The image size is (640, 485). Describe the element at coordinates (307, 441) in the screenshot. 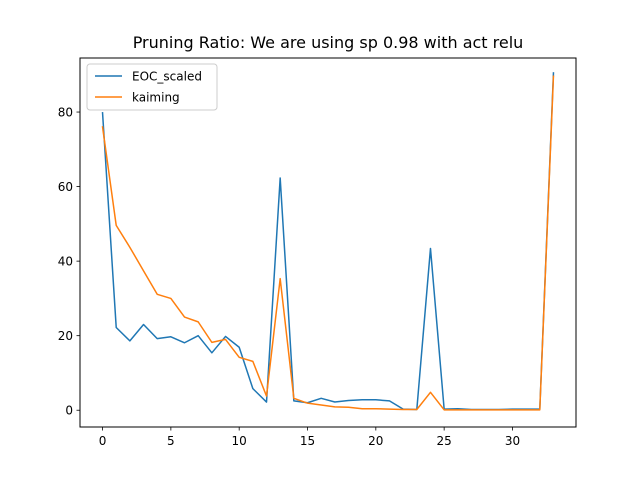

I see `x-tick-label: 15` at that location.